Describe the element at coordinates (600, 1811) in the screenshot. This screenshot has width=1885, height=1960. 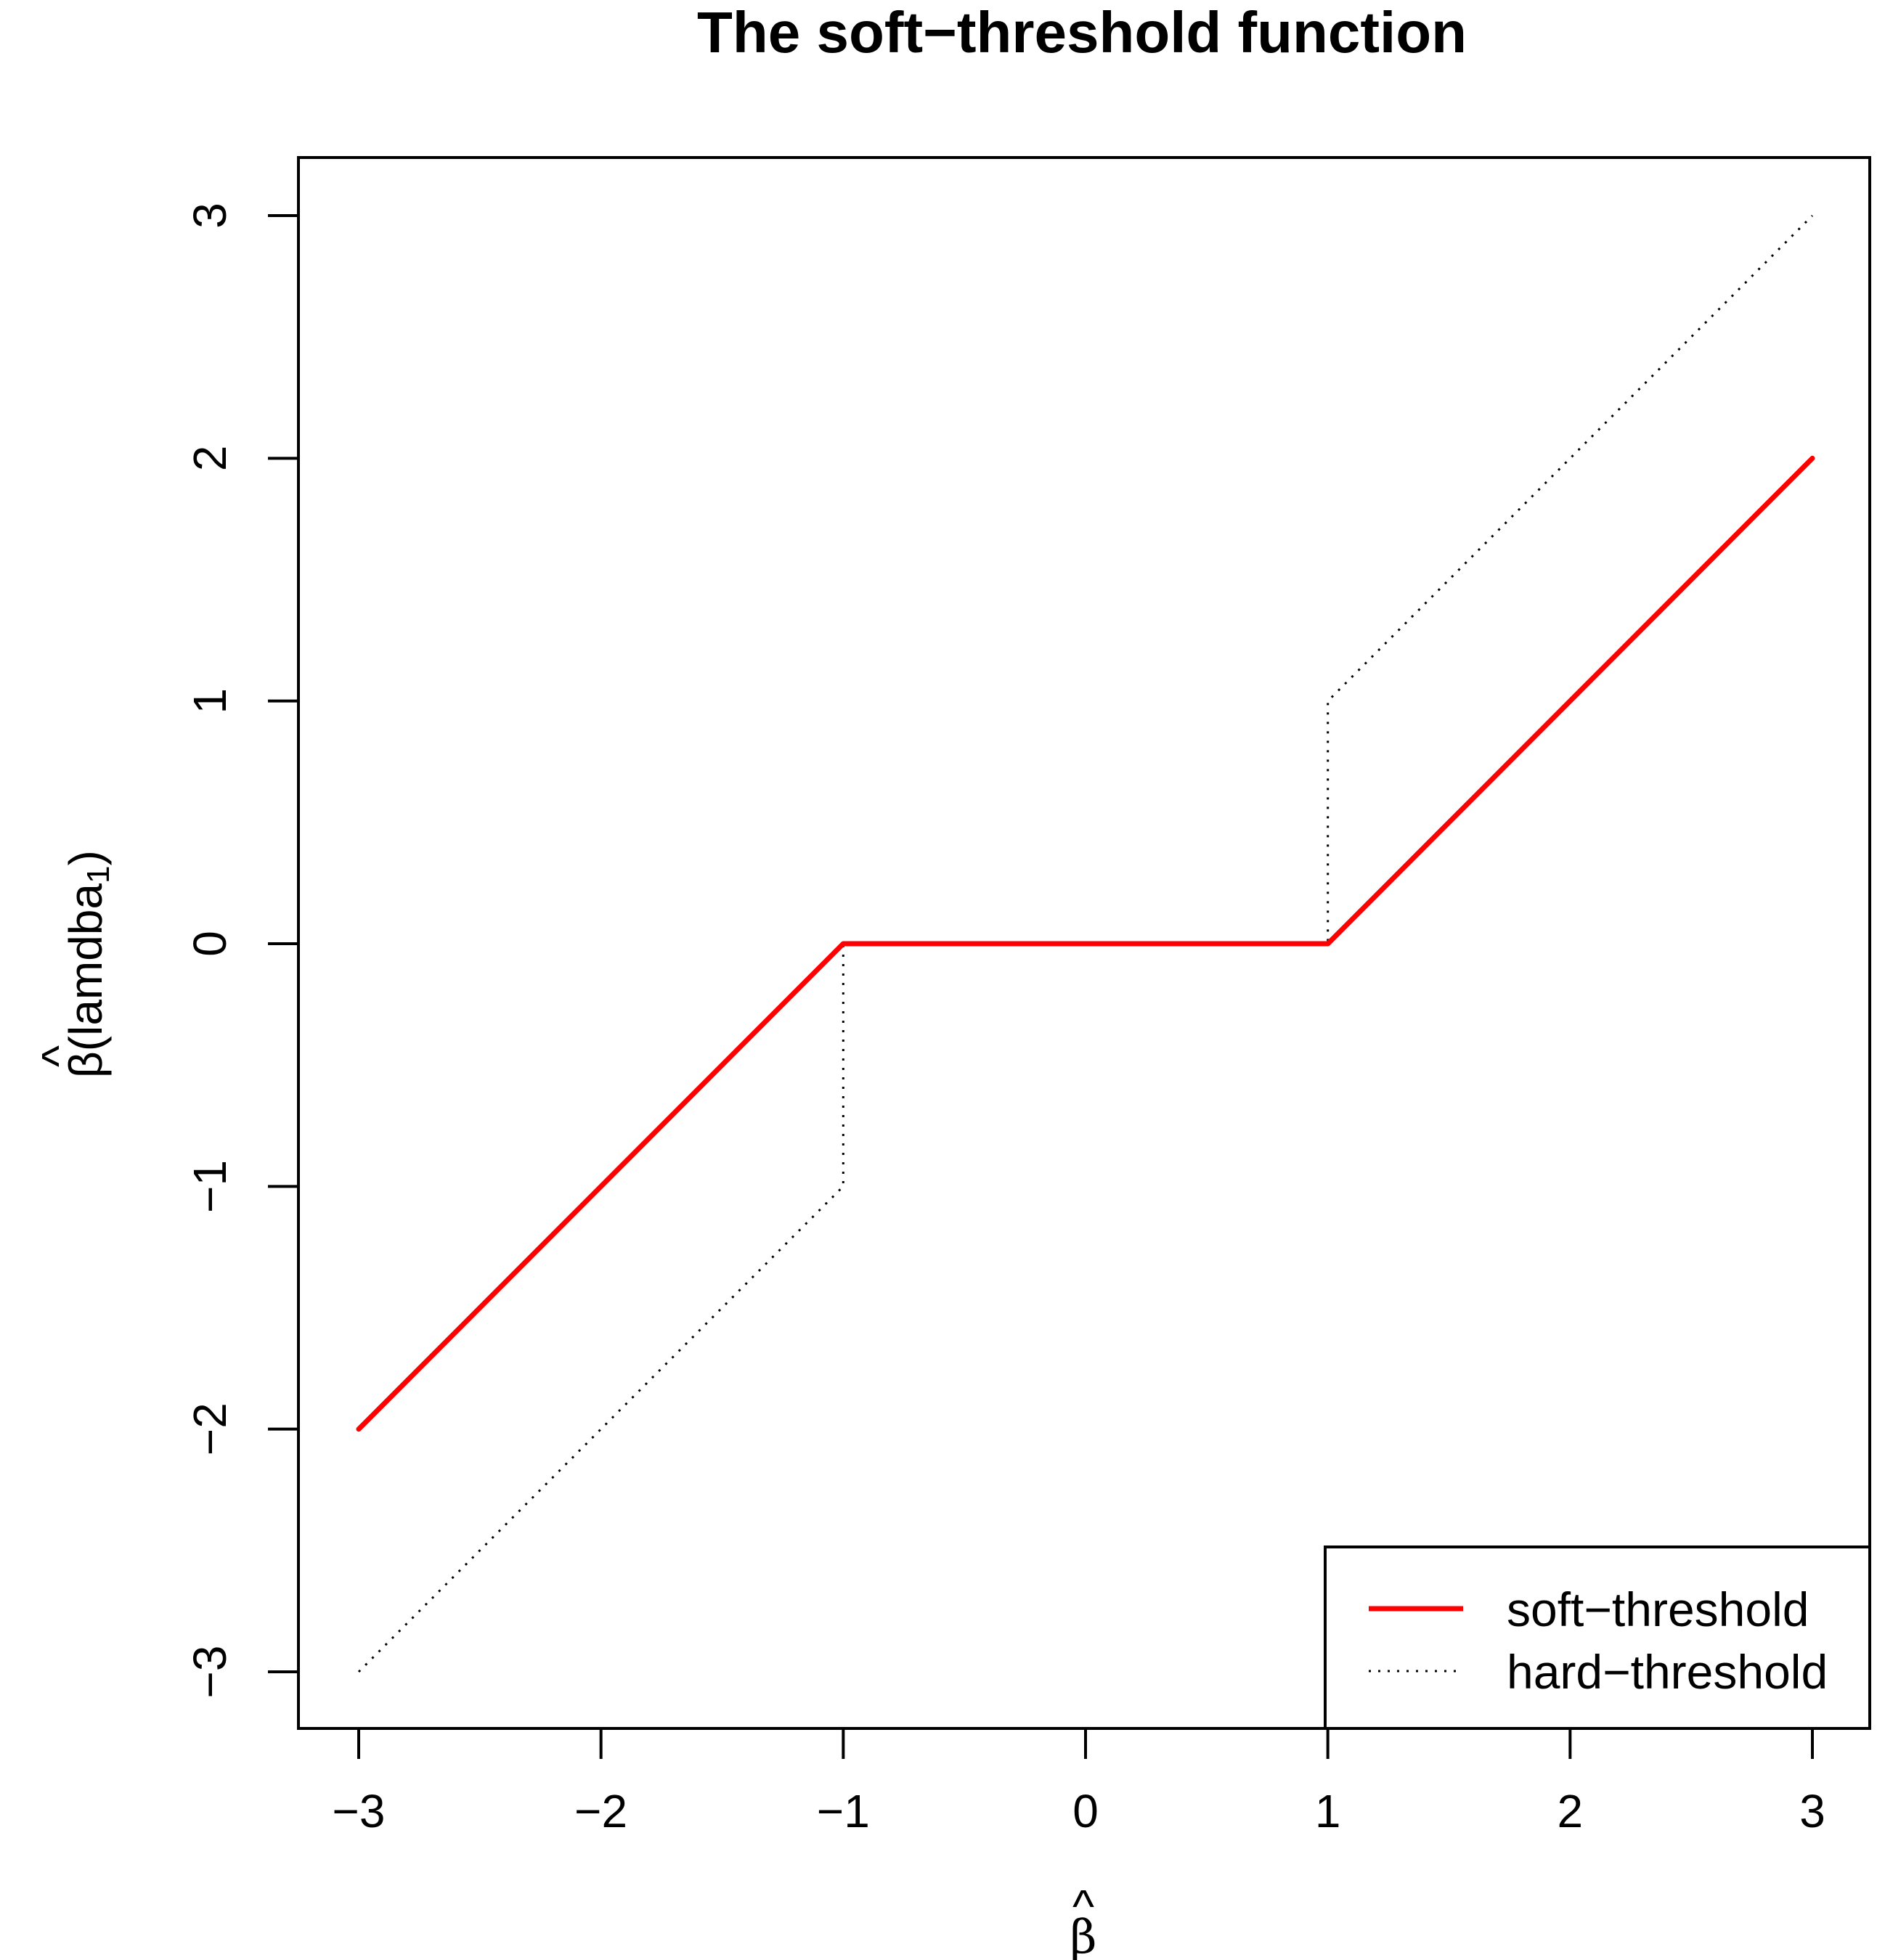
I see `x-tick-label: −2` at that location.